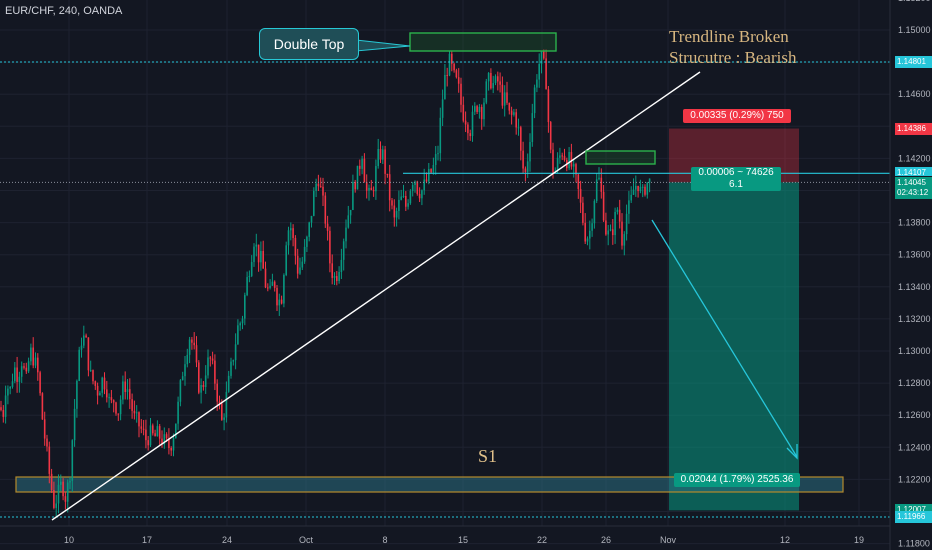  Describe the element at coordinates (64, 11) in the screenshot. I see `symbol-label: EUR/CHF, 240, OANDA` at that location.